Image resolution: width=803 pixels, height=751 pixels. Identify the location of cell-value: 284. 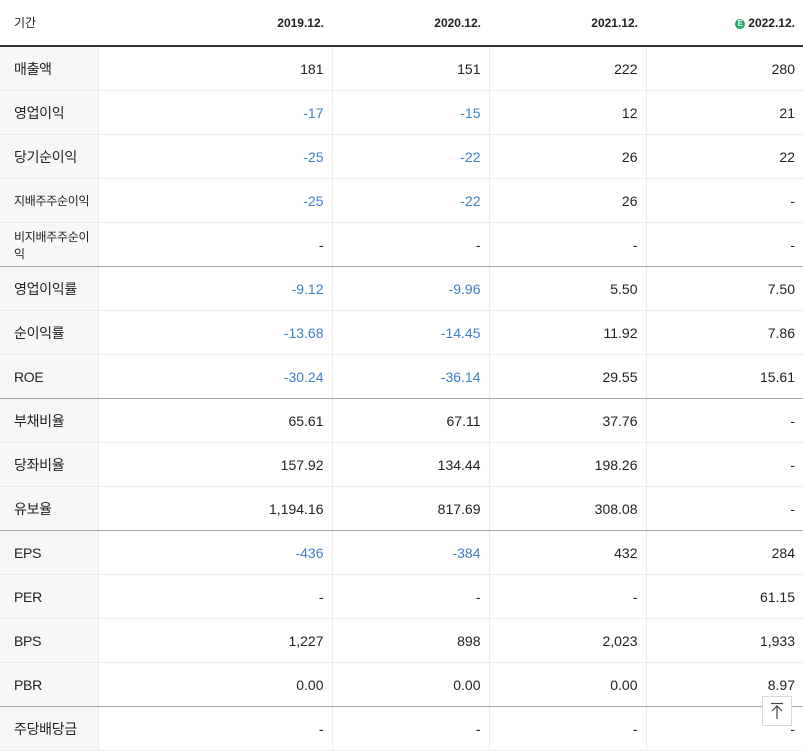
(724, 552).